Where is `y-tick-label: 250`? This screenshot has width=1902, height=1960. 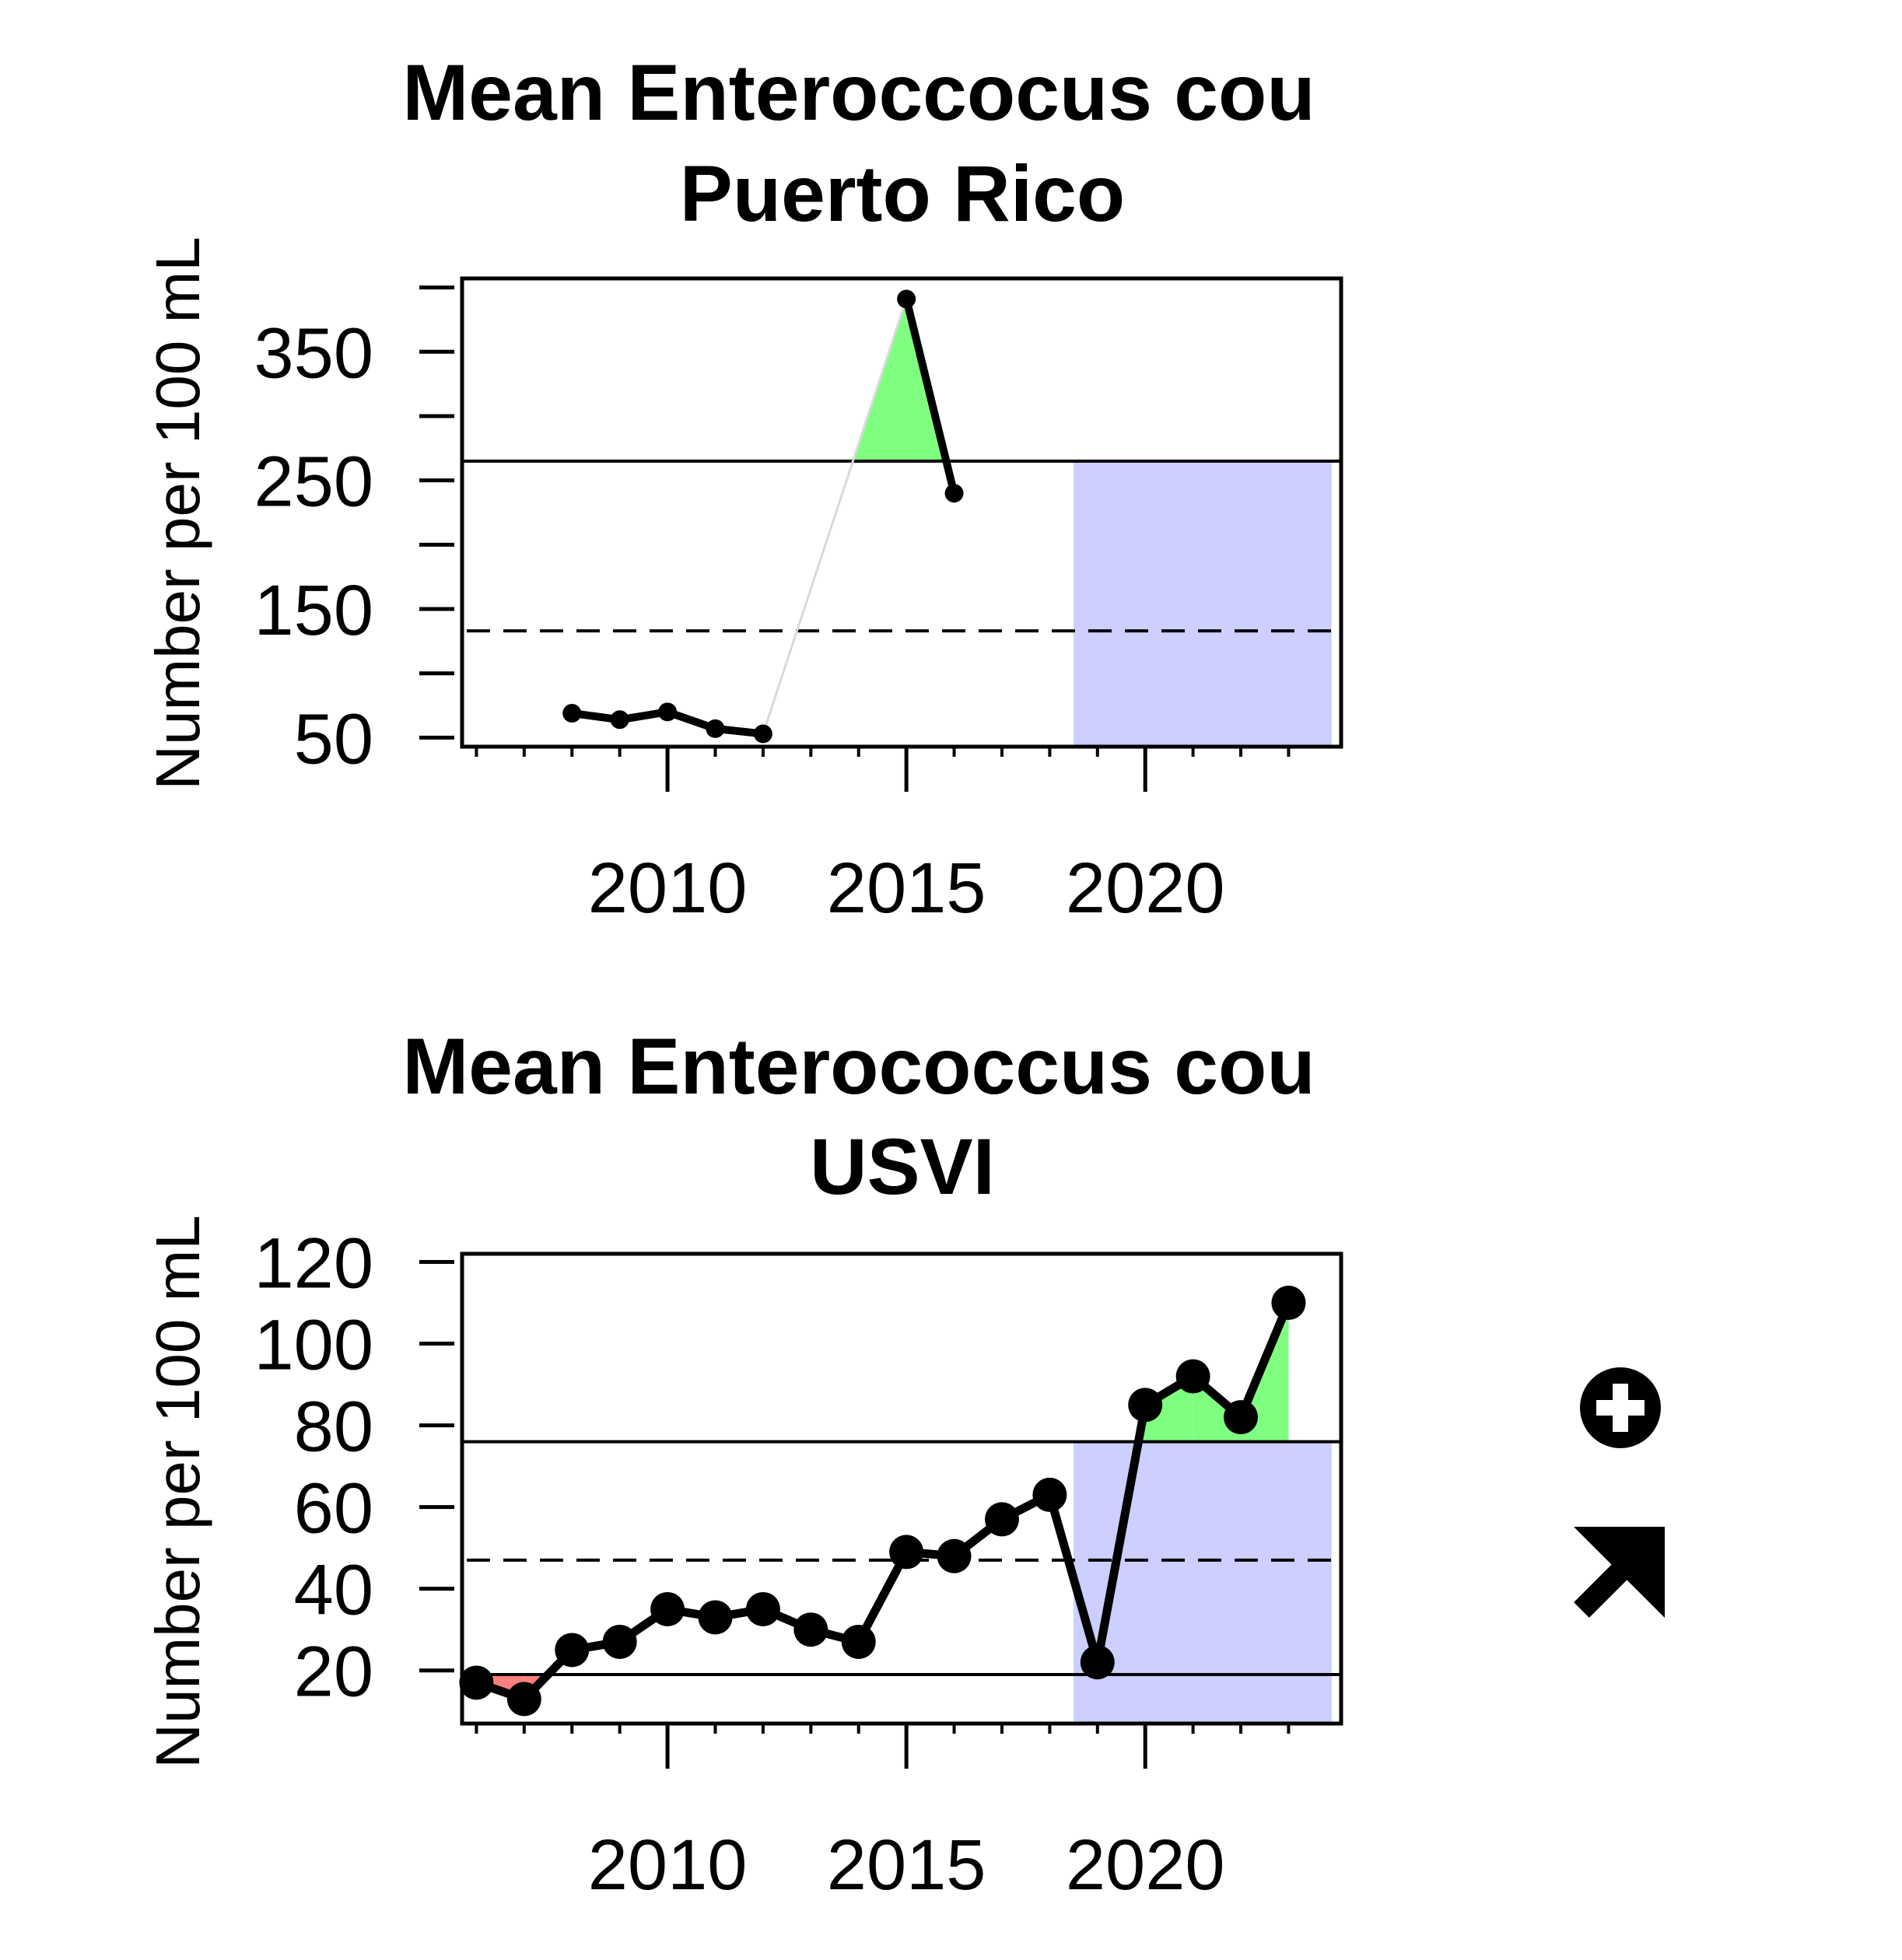
y-tick-label: 250 is located at coordinates (314, 483).